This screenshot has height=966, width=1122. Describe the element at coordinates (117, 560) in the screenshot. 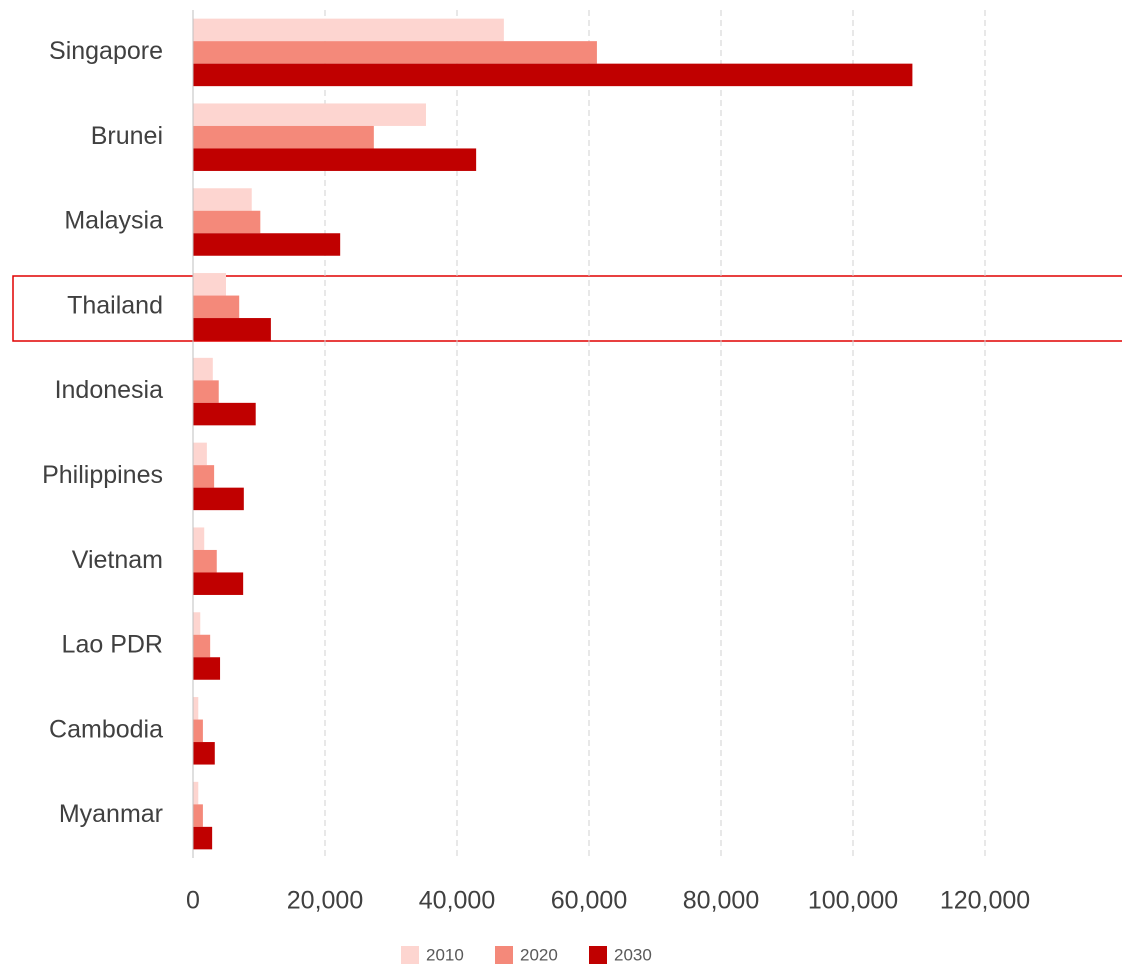

I see `category-label: Vietnam` at that location.